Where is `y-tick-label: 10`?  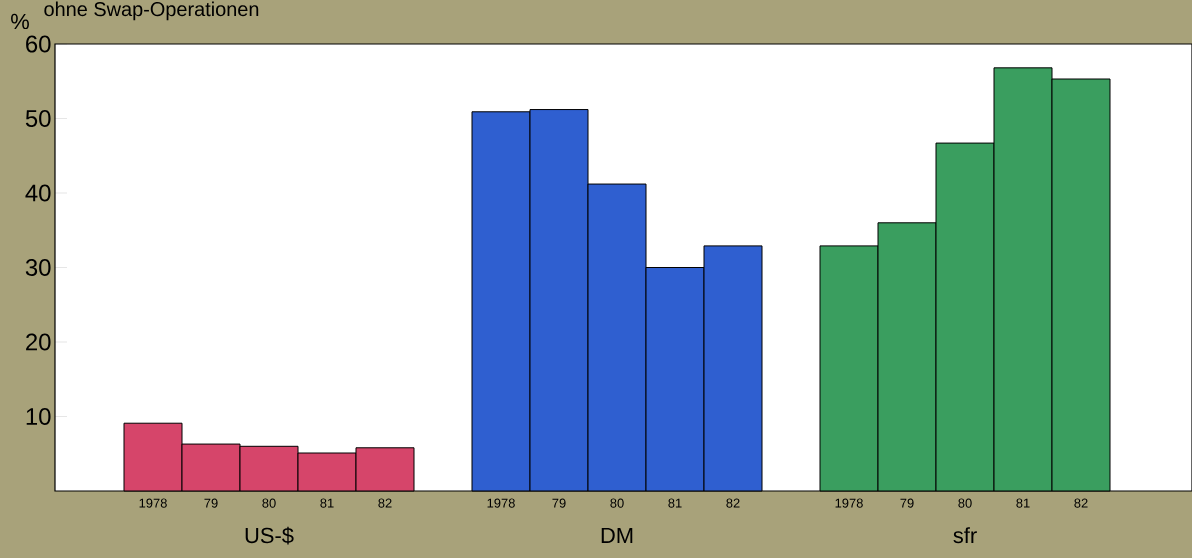
y-tick-label: 10 is located at coordinates (38, 416).